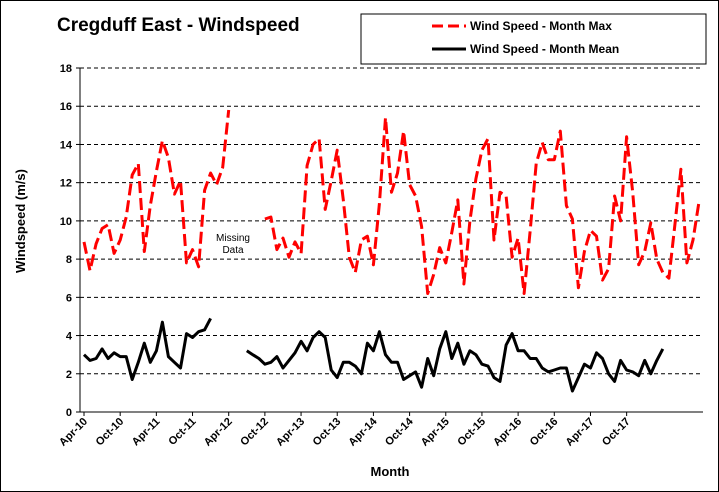  What do you see at coordinates (69, 298) in the screenshot?
I see `y-tick-label: 6` at bounding box center [69, 298].